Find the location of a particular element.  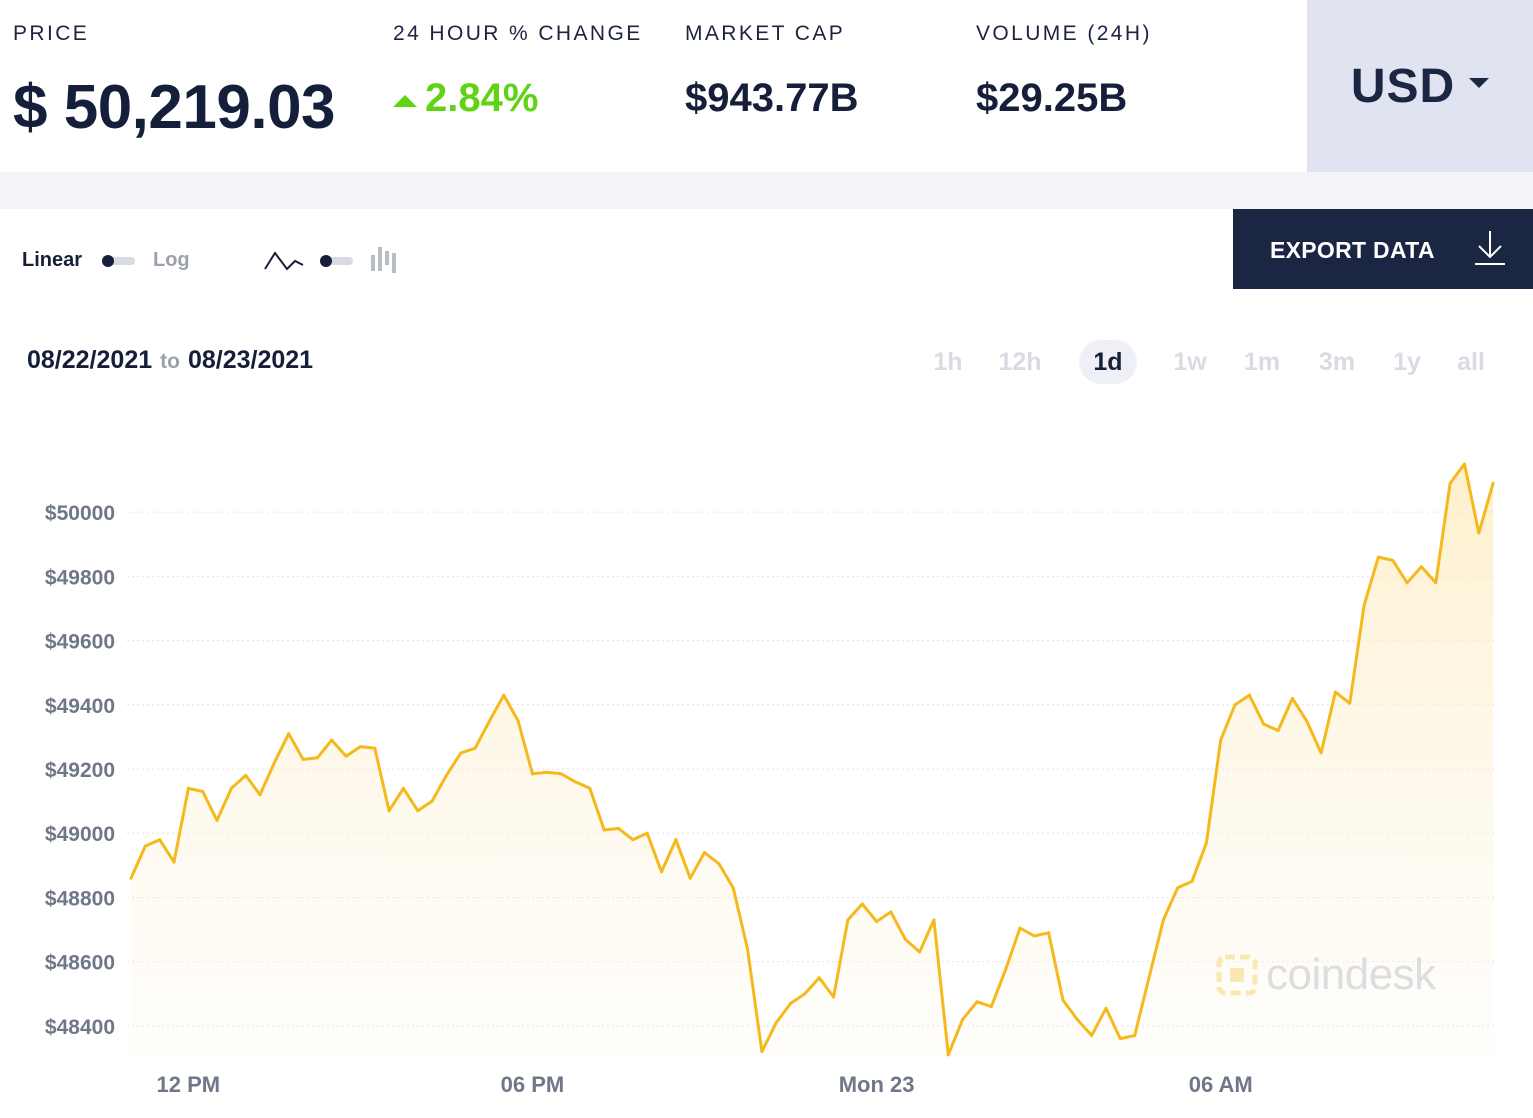

download-icon is located at coordinates (1490, 248).